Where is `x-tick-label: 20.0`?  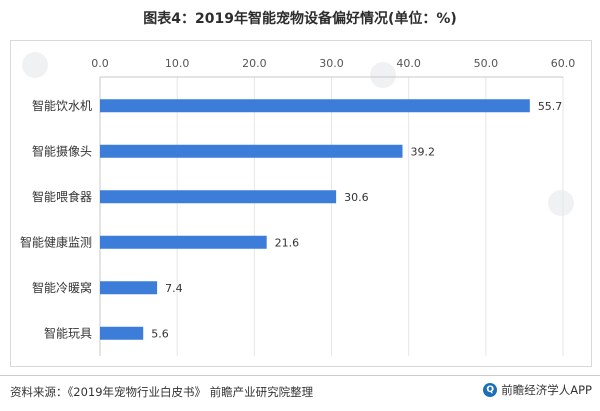
x-tick-label: 20.0 is located at coordinates (254, 63).